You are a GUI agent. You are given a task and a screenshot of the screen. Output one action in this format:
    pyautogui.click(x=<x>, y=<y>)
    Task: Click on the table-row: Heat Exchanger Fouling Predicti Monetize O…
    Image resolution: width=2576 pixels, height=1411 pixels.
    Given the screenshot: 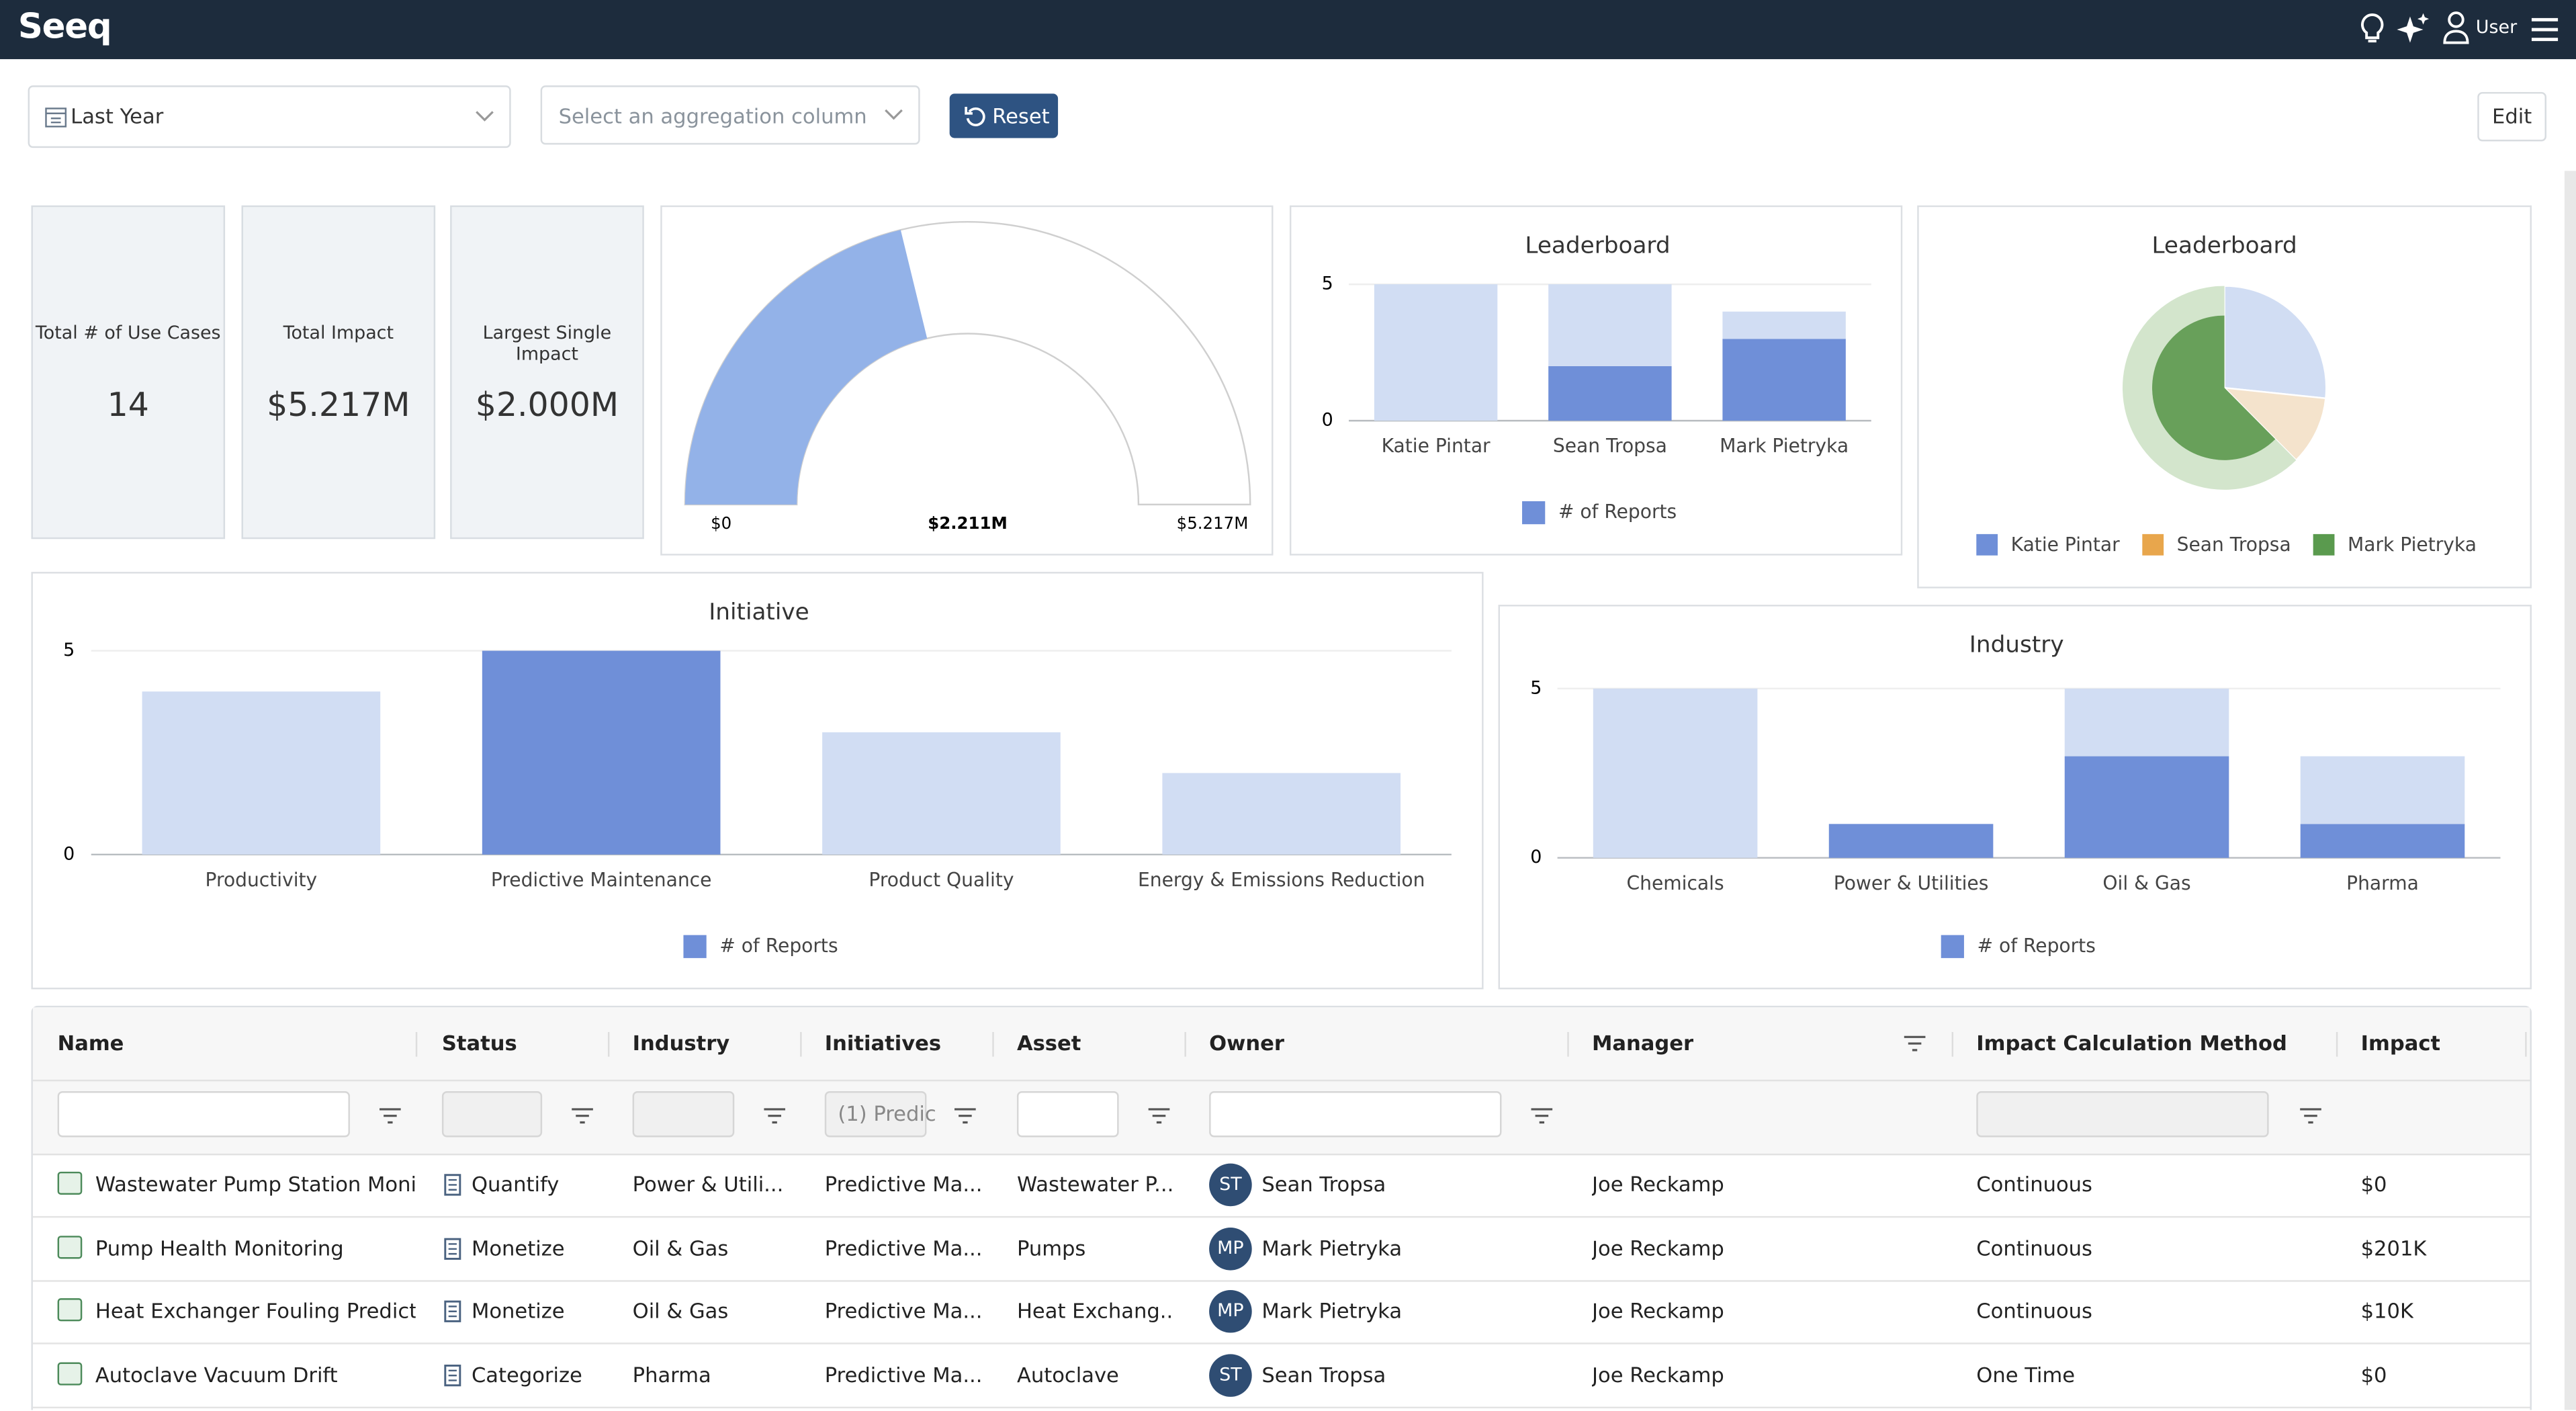 What is the action you would take?
    pyautogui.click(x=1281, y=1313)
    